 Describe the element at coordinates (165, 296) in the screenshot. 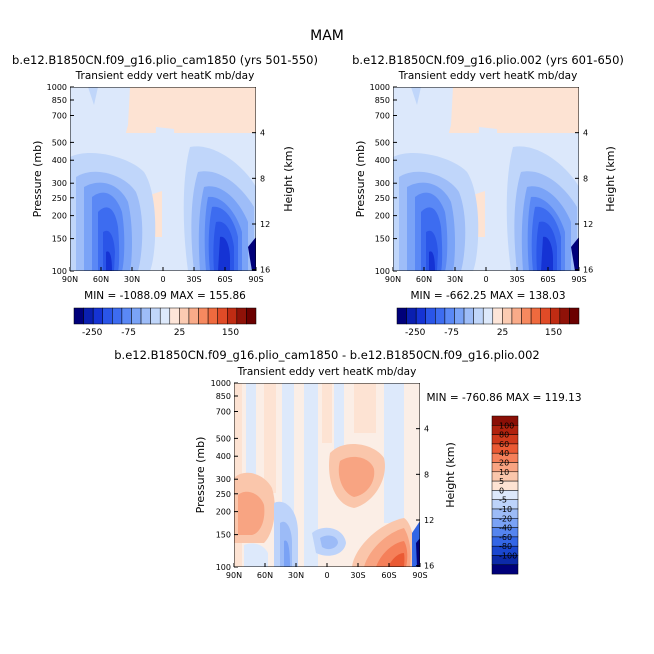

I see `panel-1-stats: MIN = -1088.09 MAX = 155.86` at that location.